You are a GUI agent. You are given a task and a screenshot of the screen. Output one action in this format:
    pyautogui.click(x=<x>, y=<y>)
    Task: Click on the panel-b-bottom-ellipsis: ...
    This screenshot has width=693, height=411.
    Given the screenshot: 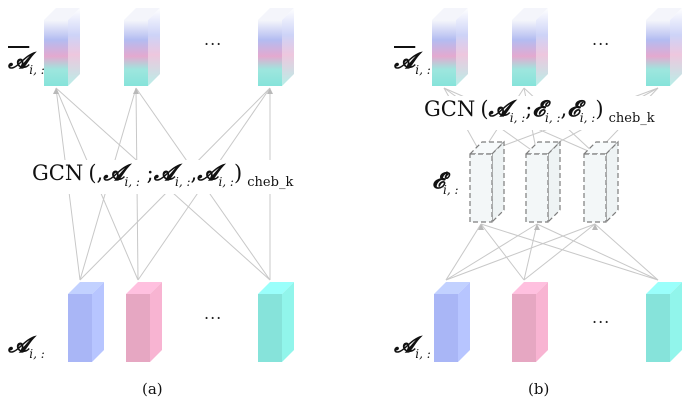 What is the action you would take?
    pyautogui.click(x=601, y=317)
    